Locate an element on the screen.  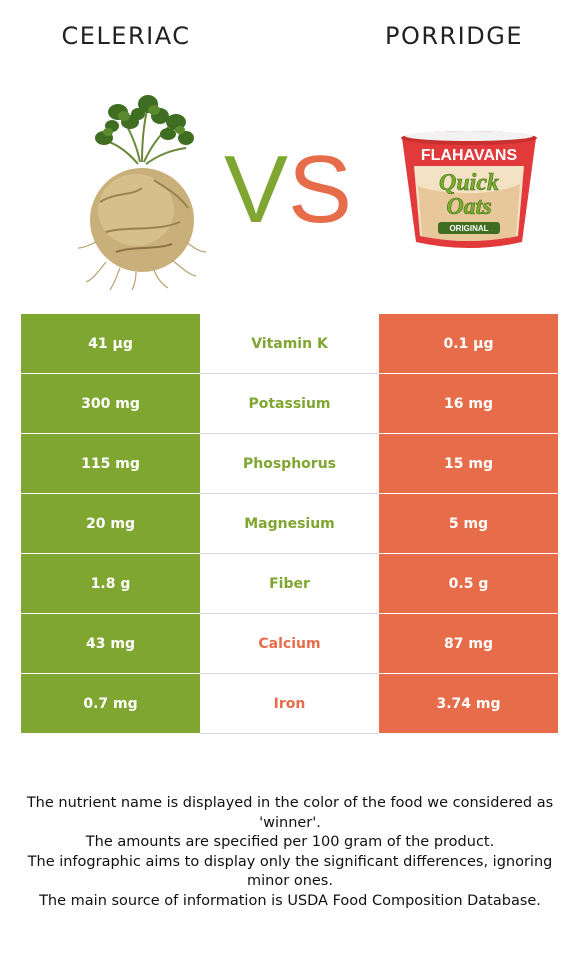
left-value: 41 µg is located at coordinates (110, 344).